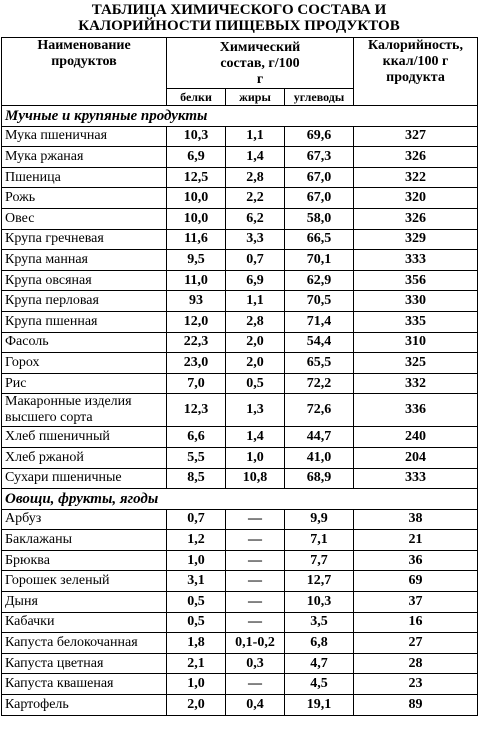 The image size is (478, 749). I want to click on value-cell: 6,8, so click(319, 643).